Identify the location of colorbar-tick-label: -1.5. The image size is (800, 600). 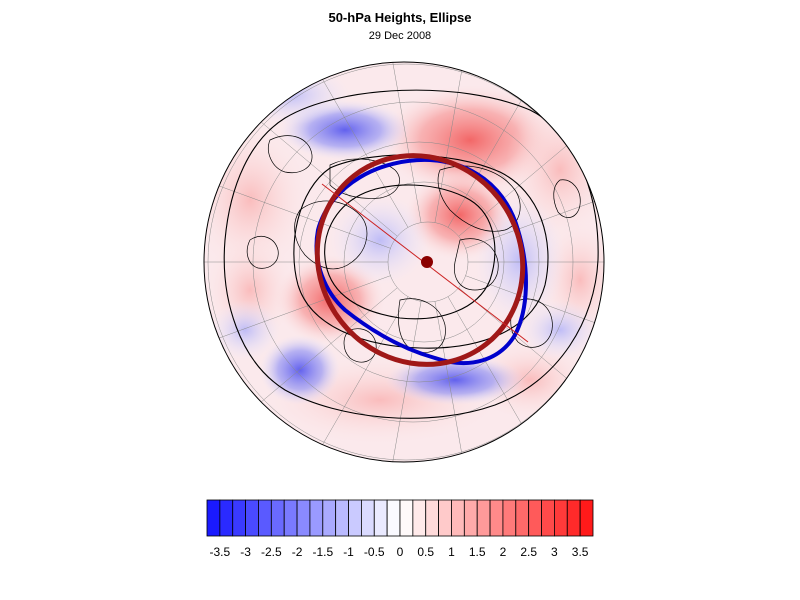
(322, 552).